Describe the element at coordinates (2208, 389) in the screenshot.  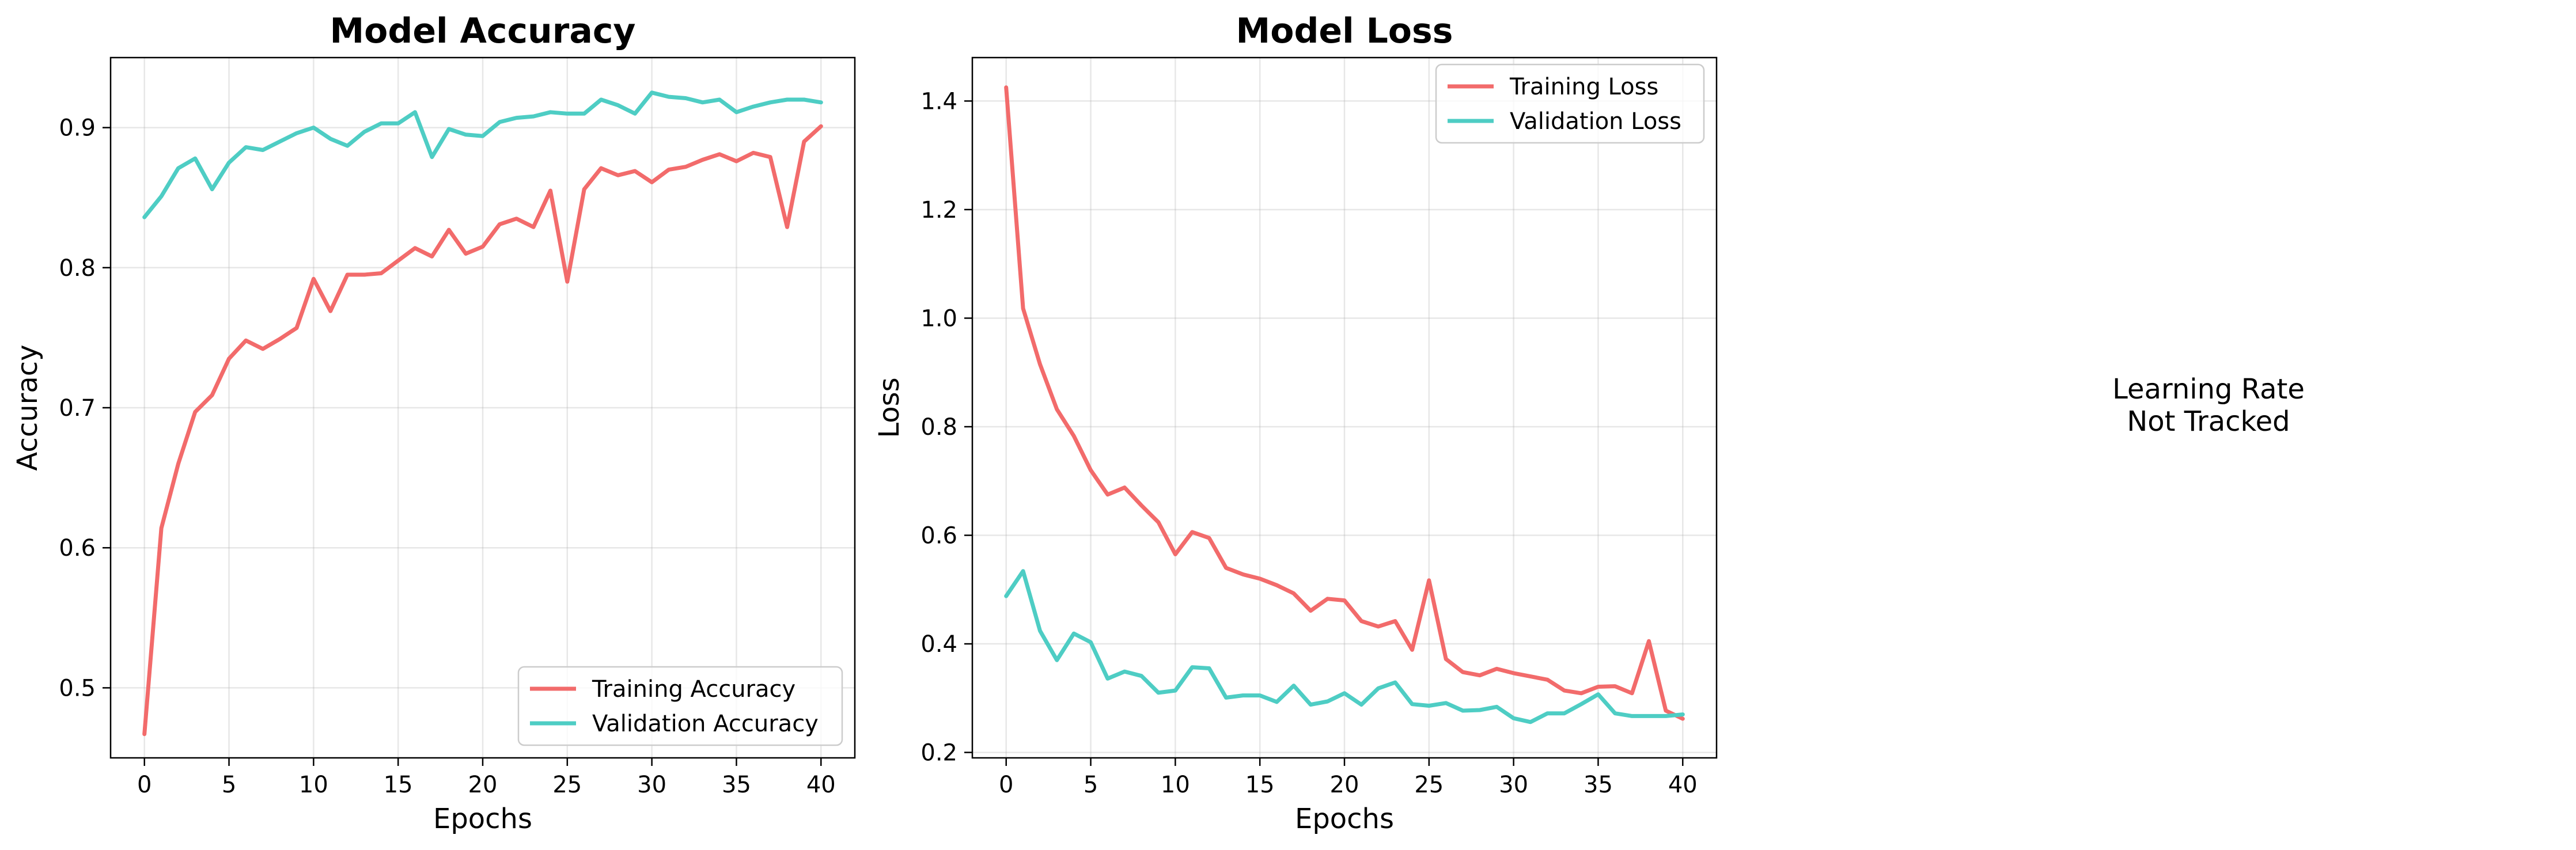
I see `learning-rate-note-line1: Learning Rate` at that location.